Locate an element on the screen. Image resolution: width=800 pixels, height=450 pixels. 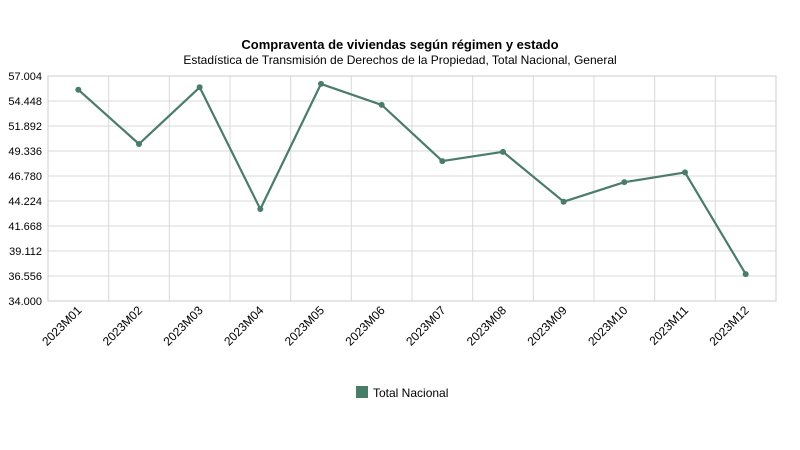
y-tick-label: 39.112 is located at coordinates (25, 252).